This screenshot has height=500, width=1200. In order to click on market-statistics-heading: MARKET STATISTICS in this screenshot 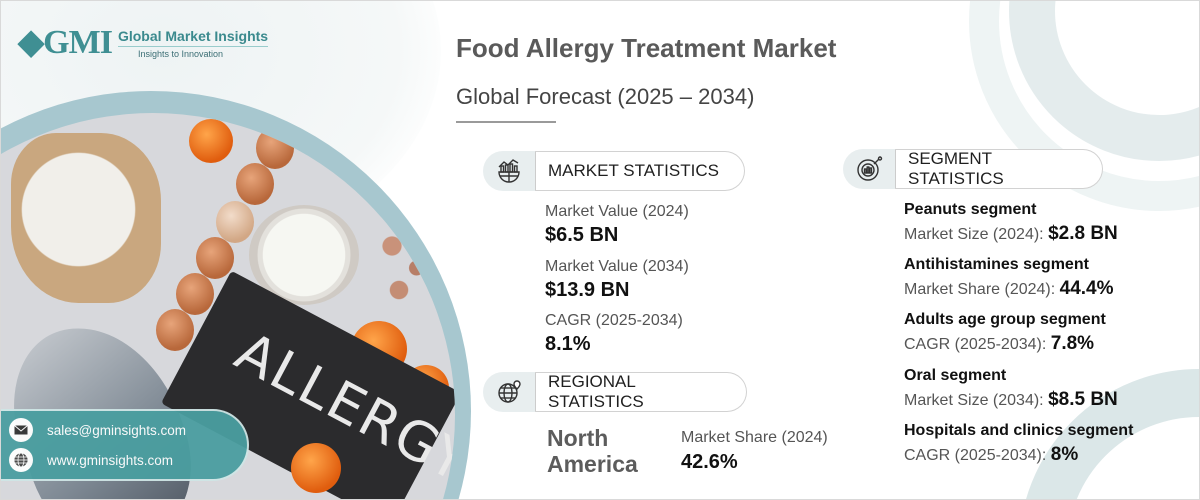, I will do `click(640, 171)`.